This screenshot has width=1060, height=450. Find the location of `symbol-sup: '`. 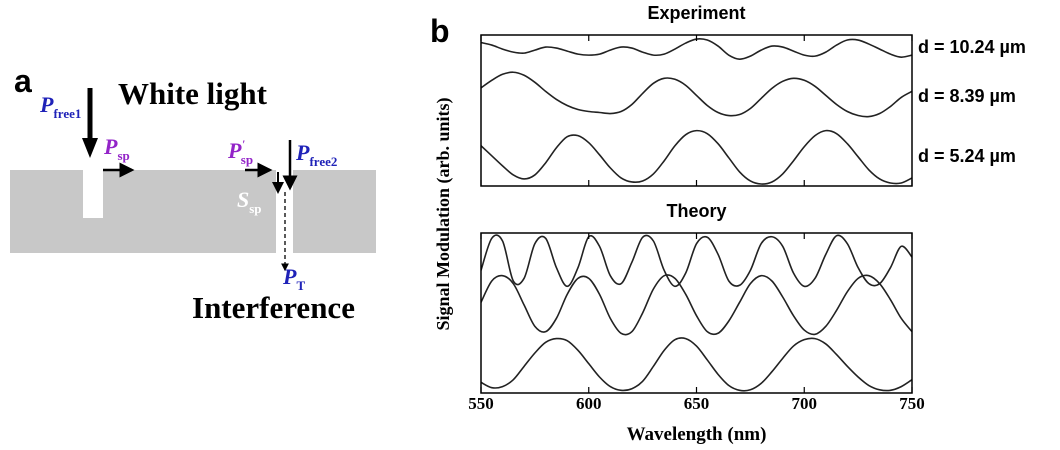

symbol-sup: ' is located at coordinates (243, 144).